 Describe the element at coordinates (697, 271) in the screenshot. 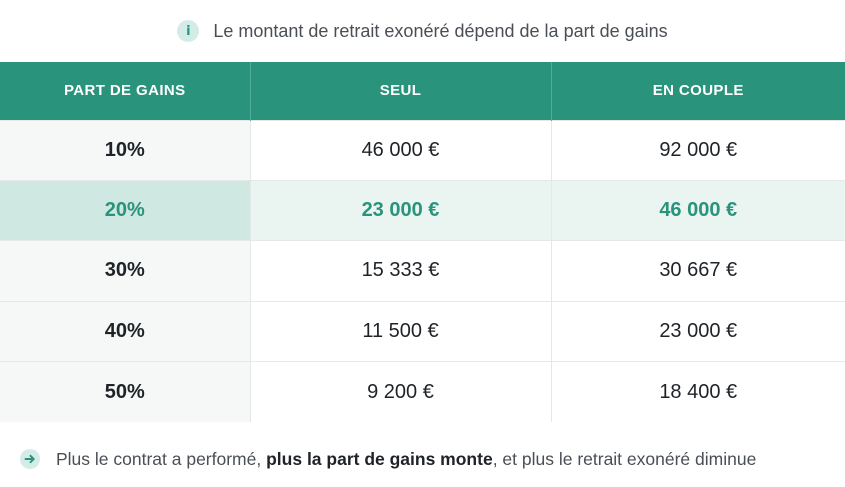

I see `cell-couple: 30 667 €` at that location.